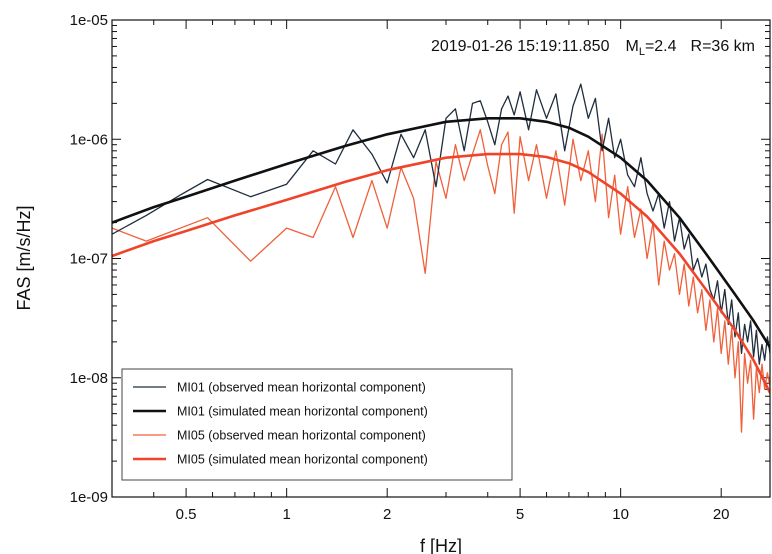 This screenshot has height=554, width=772. I want to click on y-tick-label: 1e-07, so click(89, 259).